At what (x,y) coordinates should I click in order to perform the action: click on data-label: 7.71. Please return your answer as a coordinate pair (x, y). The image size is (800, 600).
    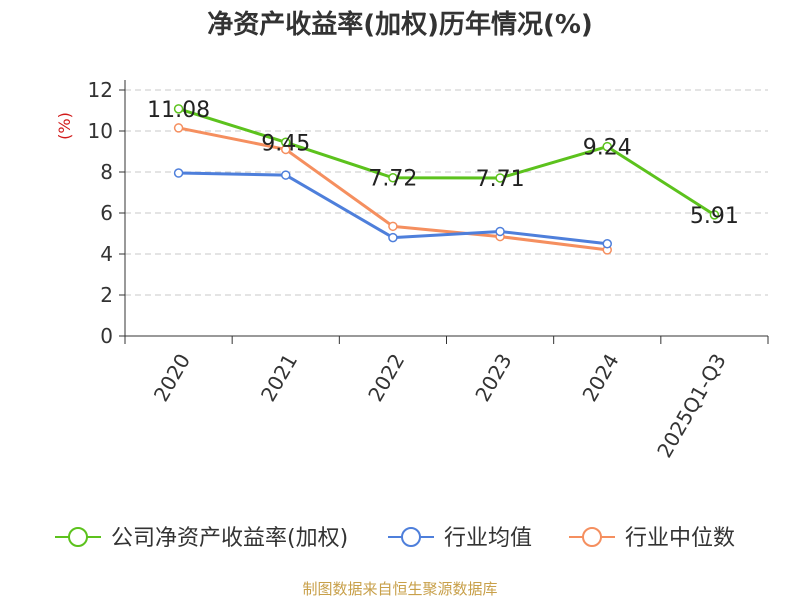
    Looking at the image, I should click on (500, 179).